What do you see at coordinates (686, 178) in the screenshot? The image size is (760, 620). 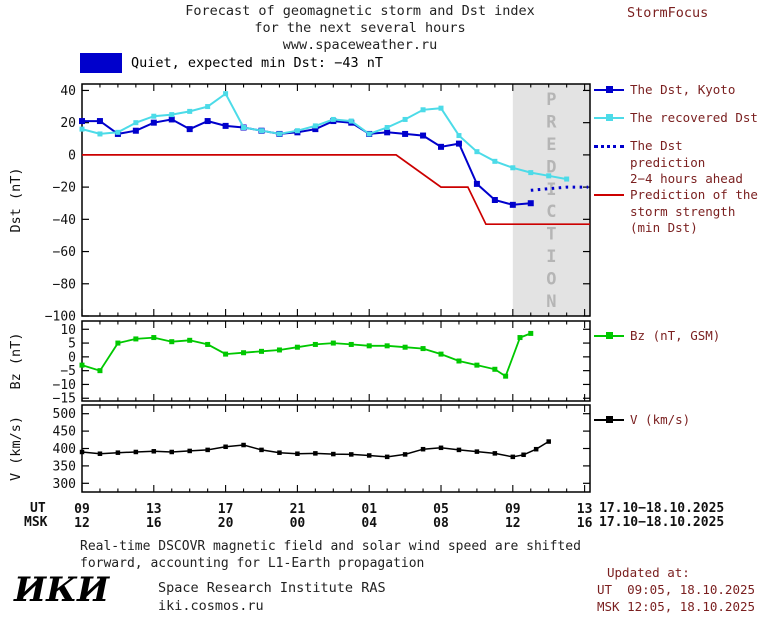 I see `legend-line: 2−4 hours ahead` at bounding box center [686, 178].